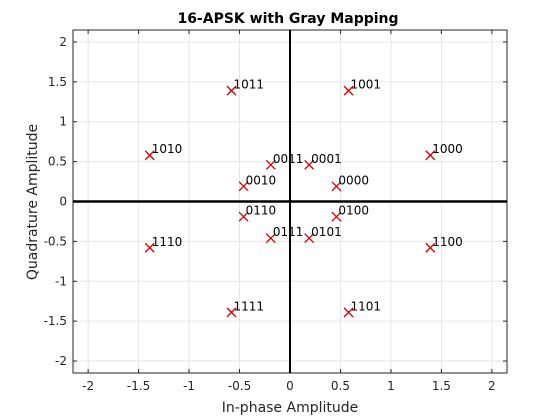 This screenshot has height=420, width=560. Describe the element at coordinates (288, 232) in the screenshot. I see `point-label-0111: 0111` at that location.